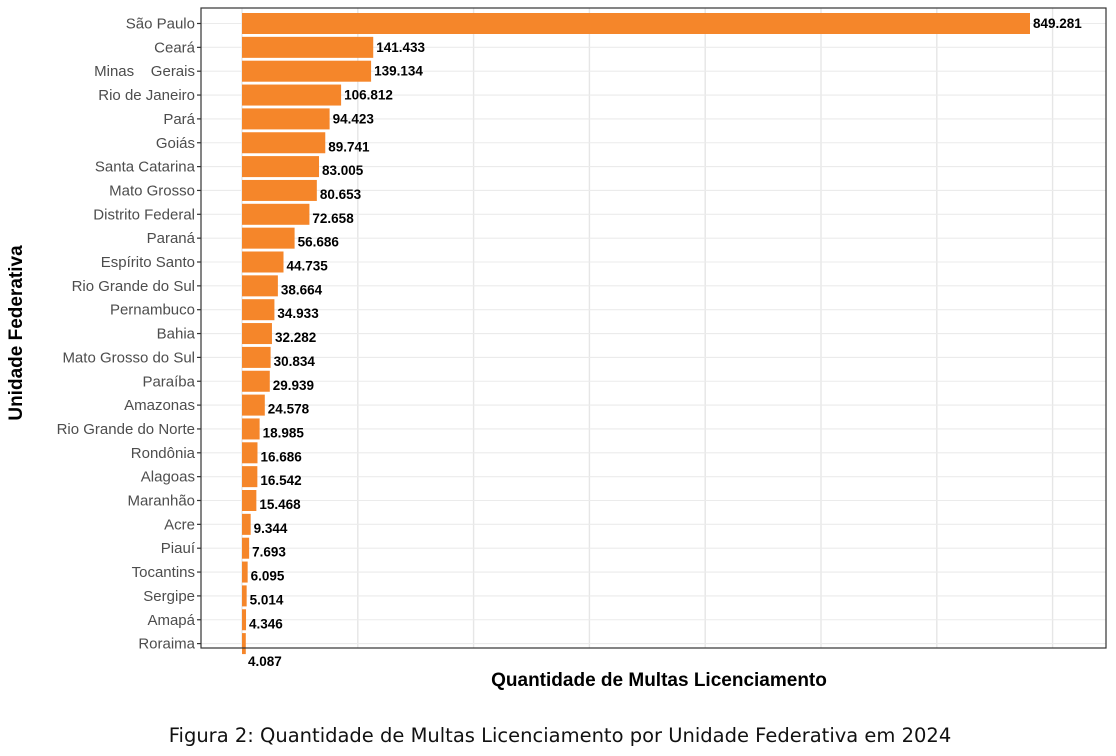 The height and width of the screenshot is (756, 1116). Describe the element at coordinates (319, 242) in the screenshot. I see `bar-value-label: 56.686` at that location.